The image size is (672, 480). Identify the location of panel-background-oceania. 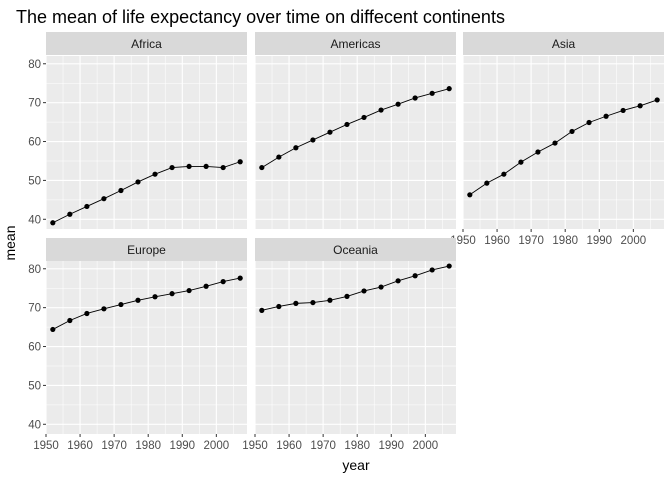
(355, 347).